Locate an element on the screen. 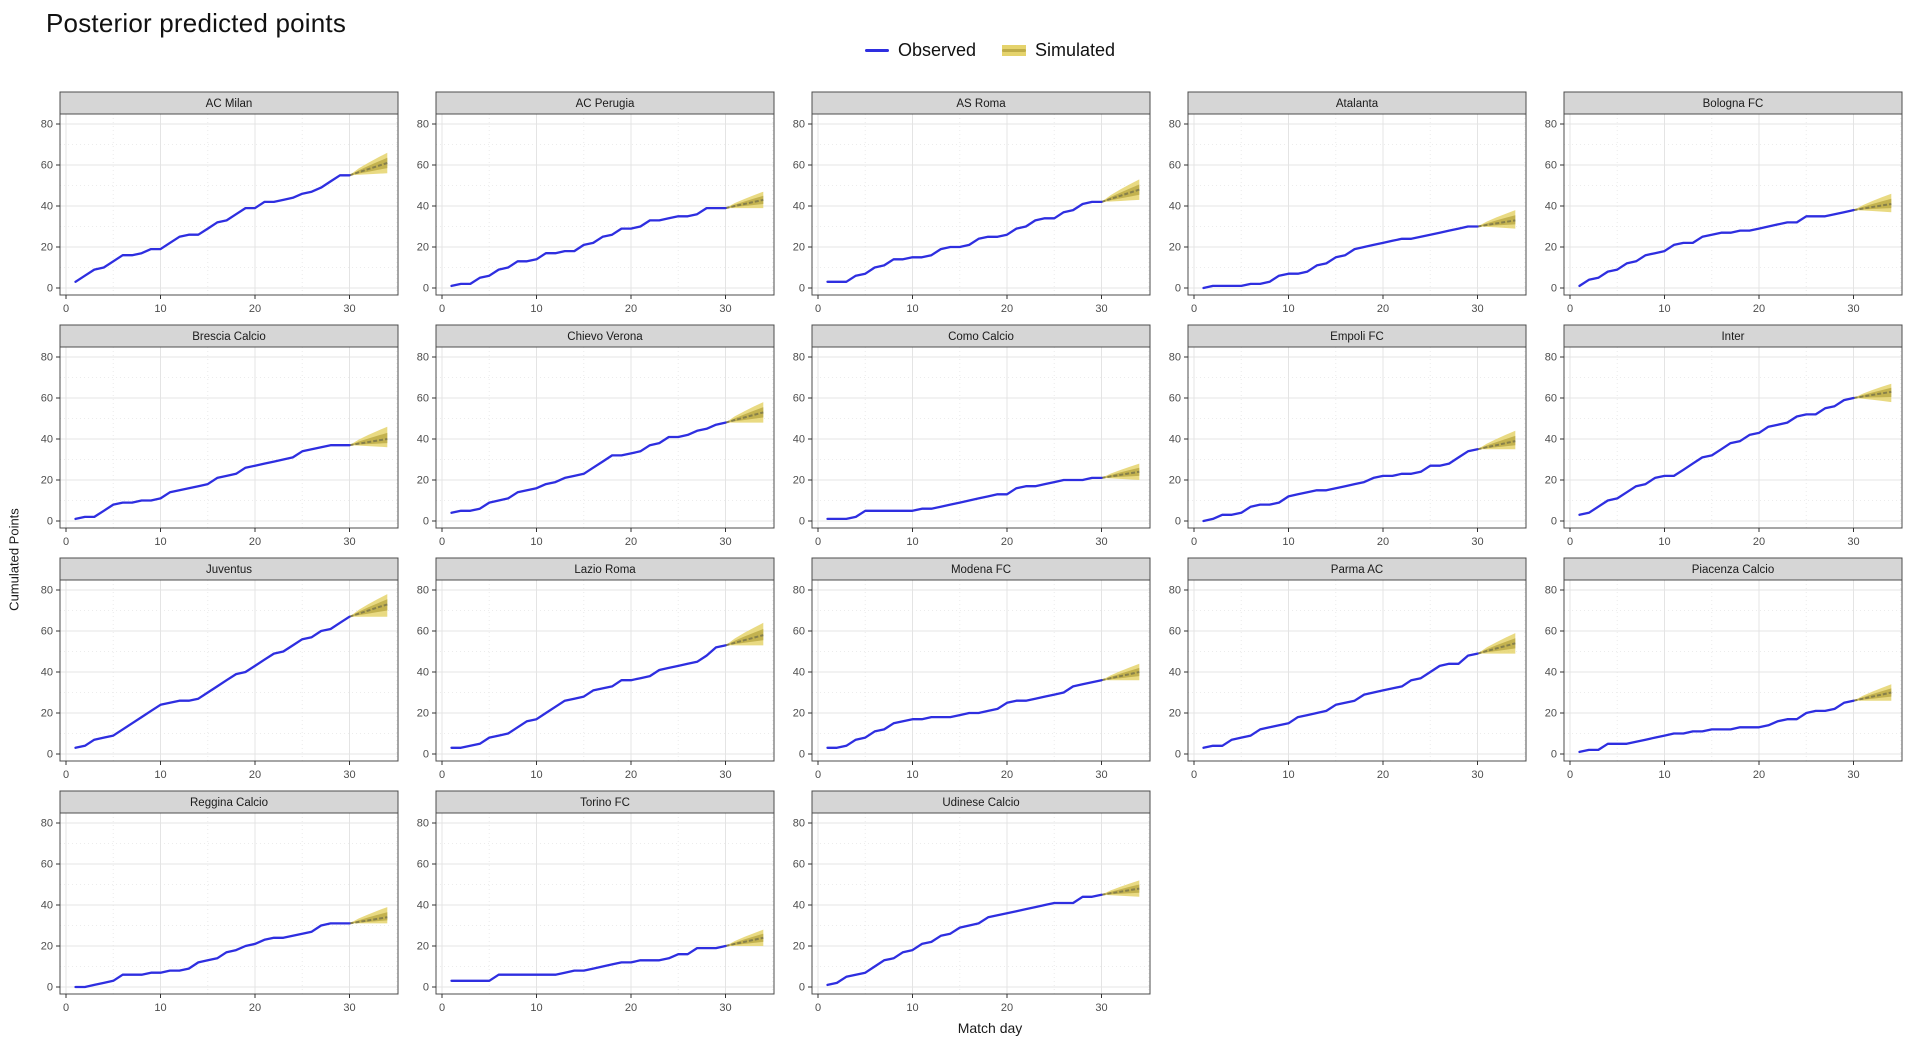  facet-strip-title: Juventus is located at coordinates (229, 570).